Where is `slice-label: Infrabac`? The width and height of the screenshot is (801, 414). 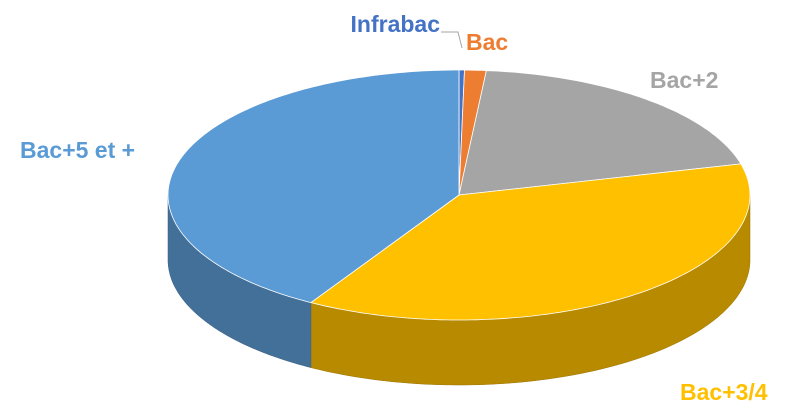
slice-label: Infrabac is located at coordinates (396, 24).